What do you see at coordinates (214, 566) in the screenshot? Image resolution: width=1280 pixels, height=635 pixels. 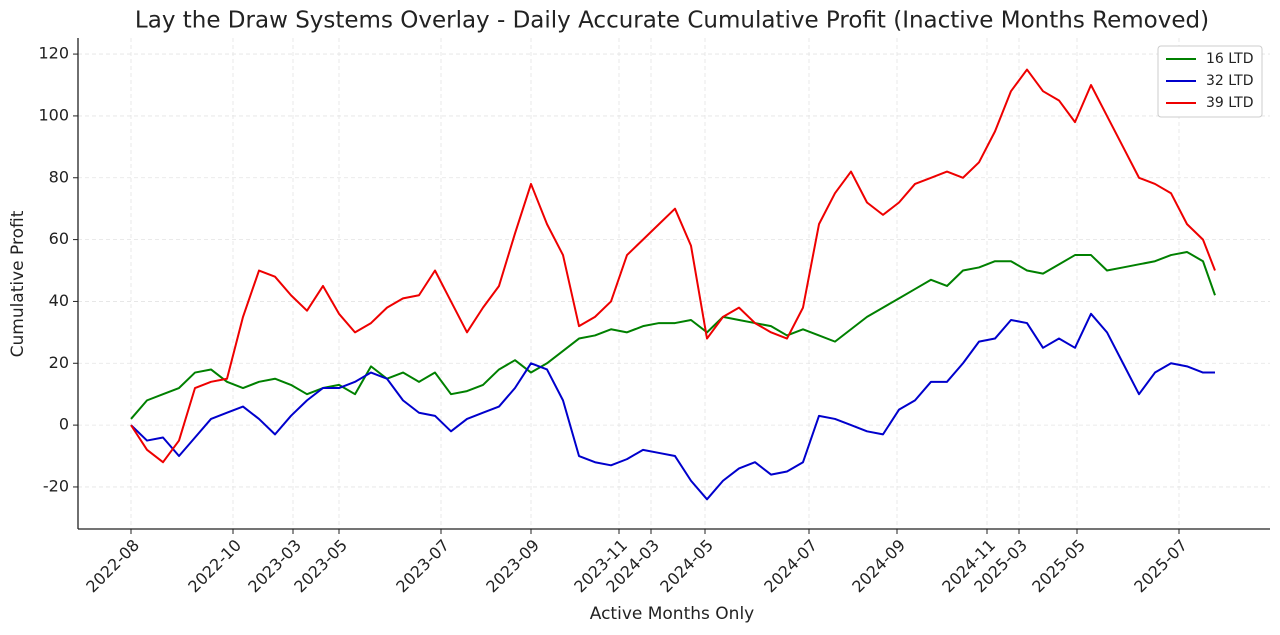 I see `x-tick-label: 2022-10` at bounding box center [214, 566].